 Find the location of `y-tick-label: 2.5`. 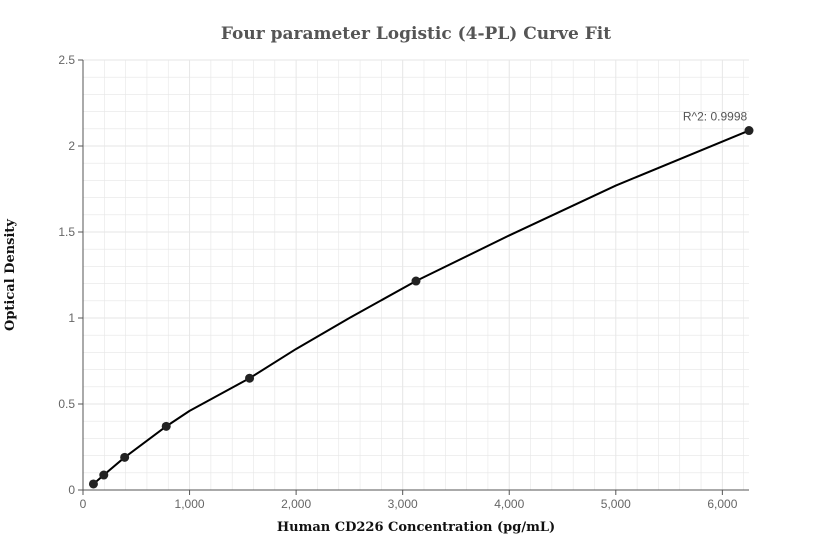

y-tick-label: 2.5 is located at coordinates (66, 60).